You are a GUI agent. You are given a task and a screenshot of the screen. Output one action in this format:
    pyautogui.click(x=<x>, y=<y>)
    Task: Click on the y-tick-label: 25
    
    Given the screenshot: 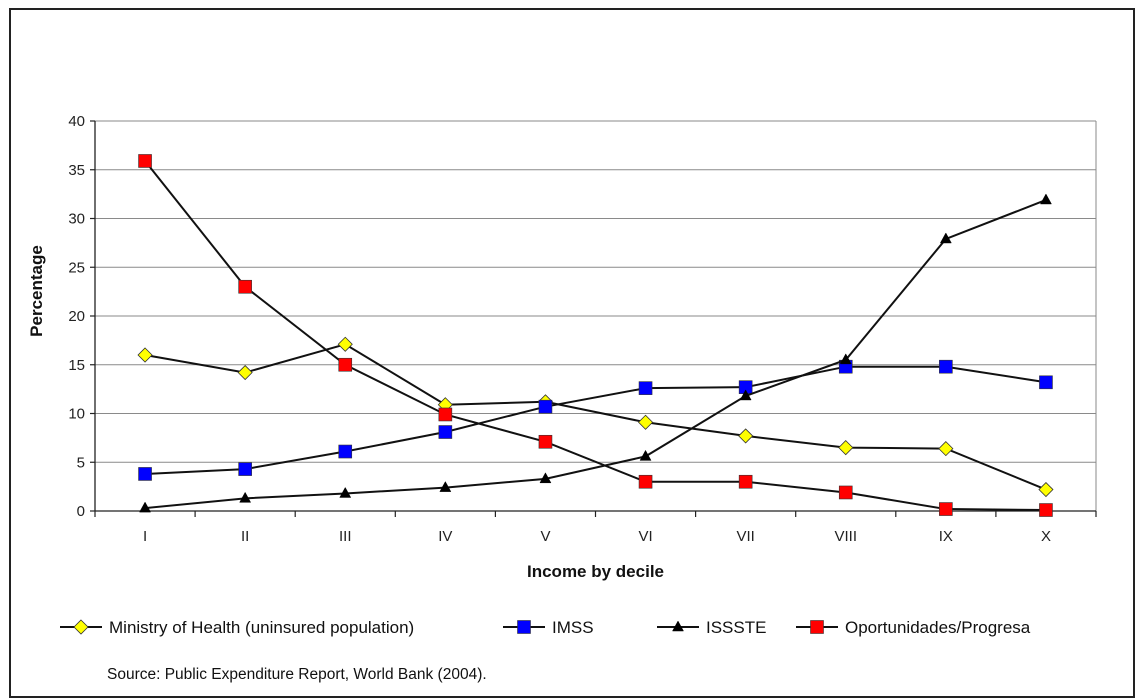 What is the action you would take?
    pyautogui.click(x=76, y=267)
    